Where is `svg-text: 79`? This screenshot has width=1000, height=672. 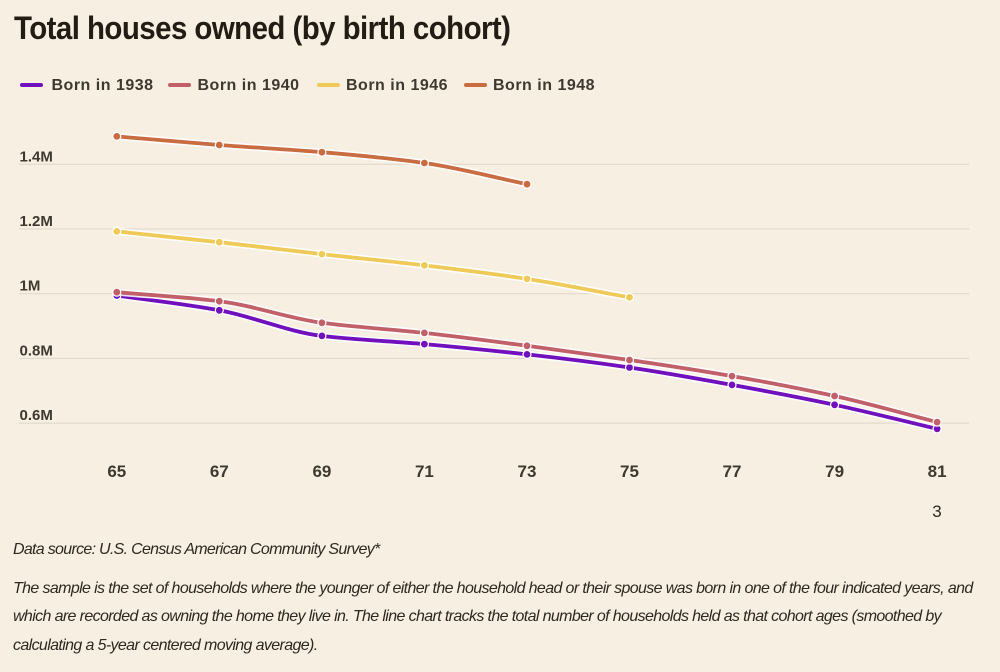 svg-text: 79 is located at coordinates (834, 471).